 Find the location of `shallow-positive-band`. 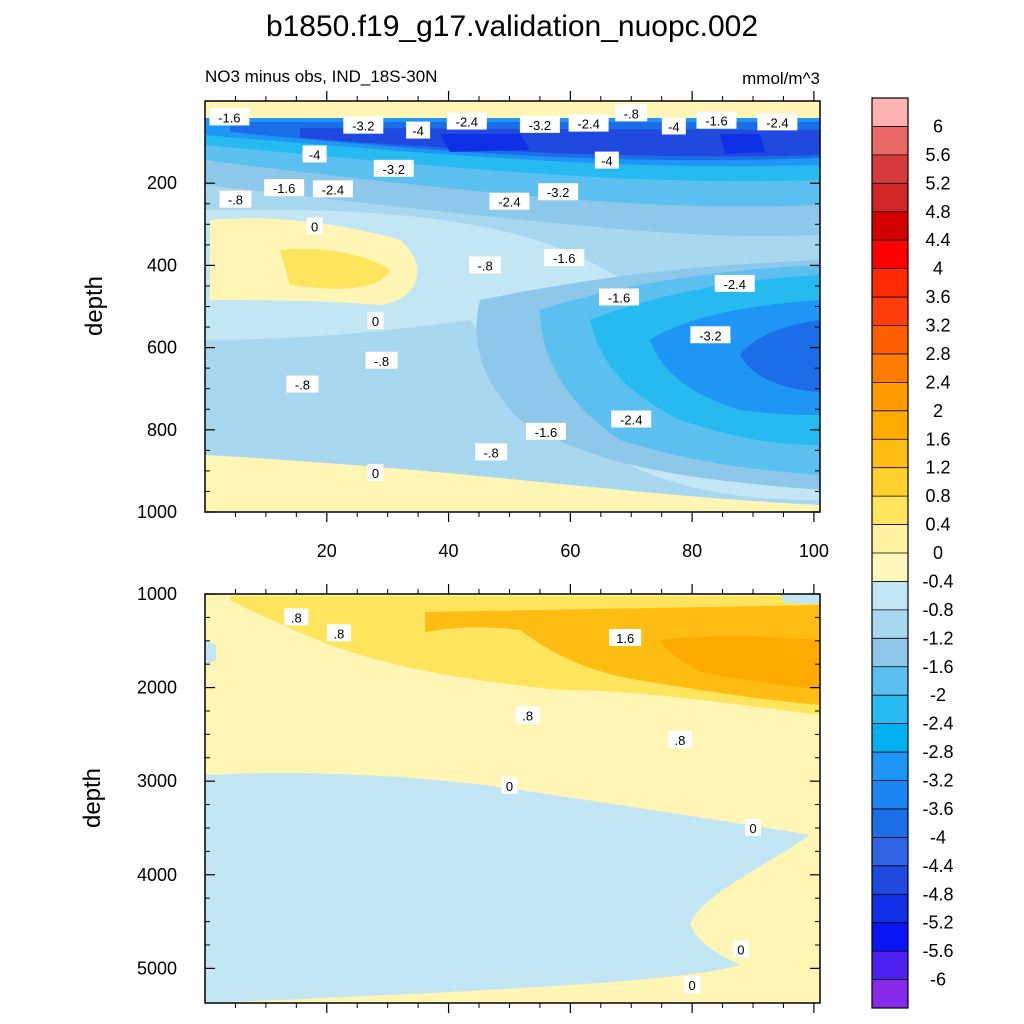

shallow-positive-band is located at coordinates (512, 109).